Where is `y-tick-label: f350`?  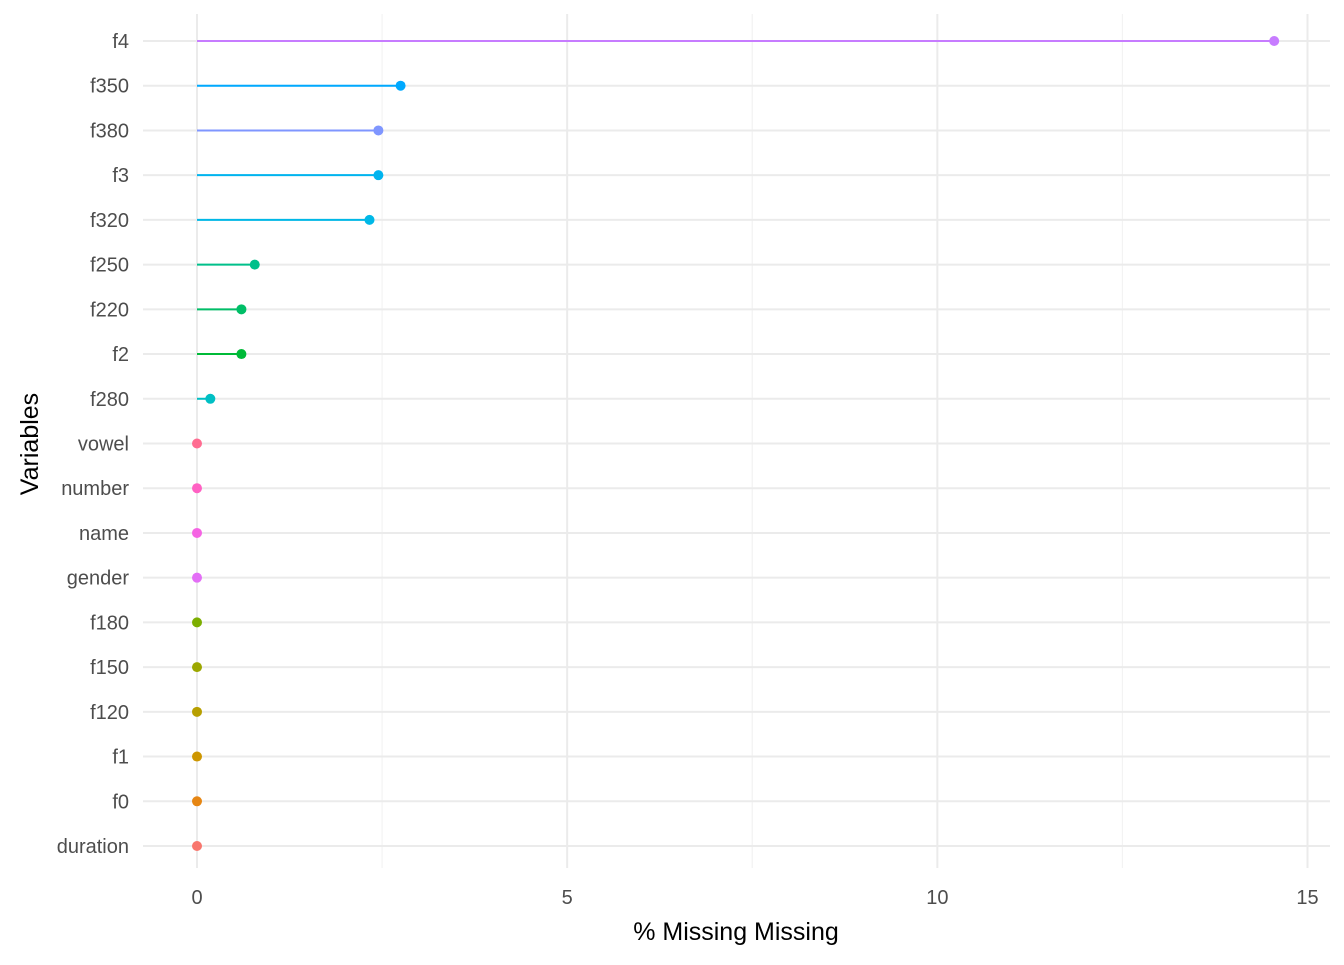 y-tick-label: f350 is located at coordinates (109, 87).